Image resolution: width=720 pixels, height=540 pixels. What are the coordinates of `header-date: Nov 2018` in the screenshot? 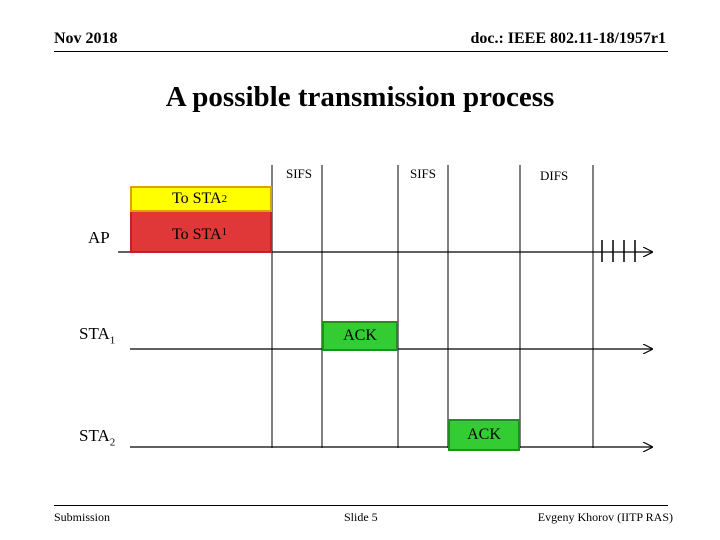 It's located at (86, 38).